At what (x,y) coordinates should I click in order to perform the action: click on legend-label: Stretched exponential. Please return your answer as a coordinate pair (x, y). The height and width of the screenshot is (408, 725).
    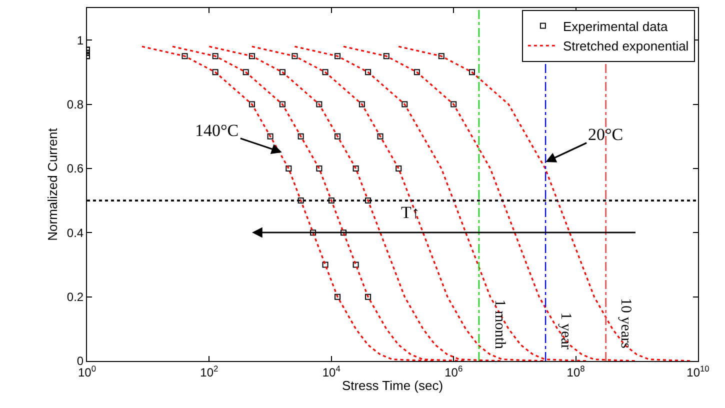
    Looking at the image, I should click on (625, 46).